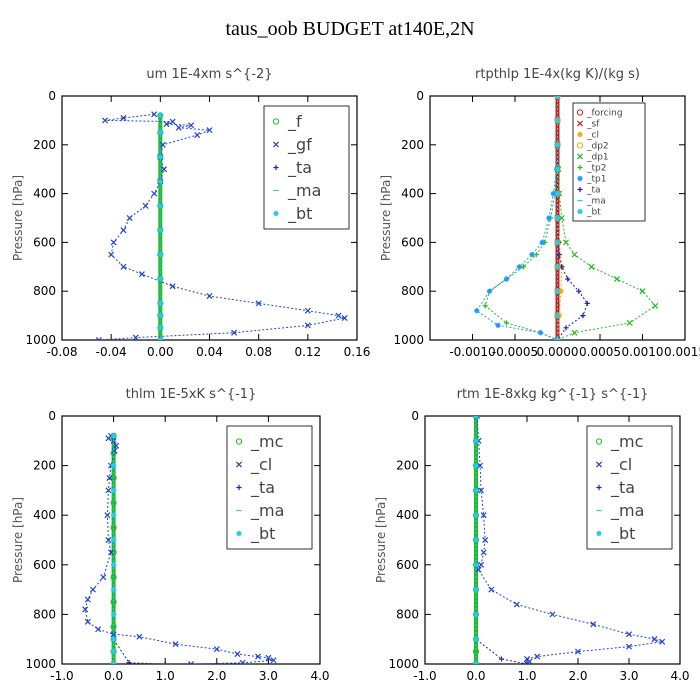 This screenshot has height=700, width=700. I want to click on legend: _mc _cl _ta _ma _bt, so click(629, 487).